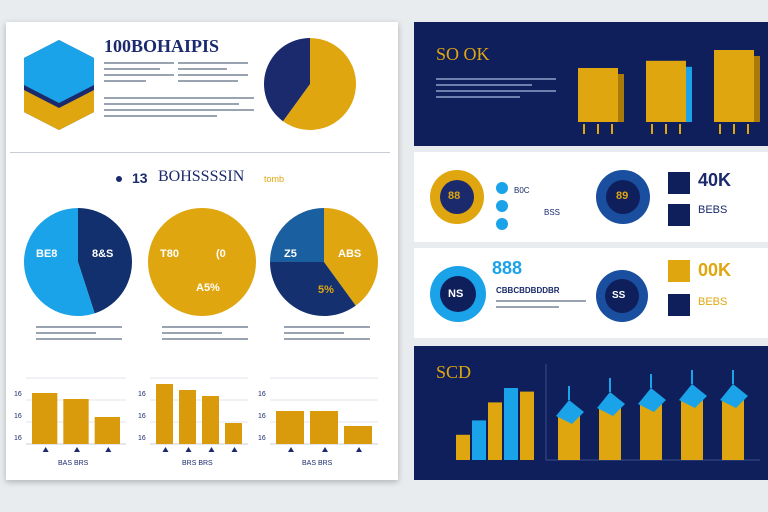 Image resolution: width=768 pixels, height=512 pixels. What do you see at coordinates (208, 288) in the screenshot?
I see `pie2-label-c: A5%` at bounding box center [208, 288].